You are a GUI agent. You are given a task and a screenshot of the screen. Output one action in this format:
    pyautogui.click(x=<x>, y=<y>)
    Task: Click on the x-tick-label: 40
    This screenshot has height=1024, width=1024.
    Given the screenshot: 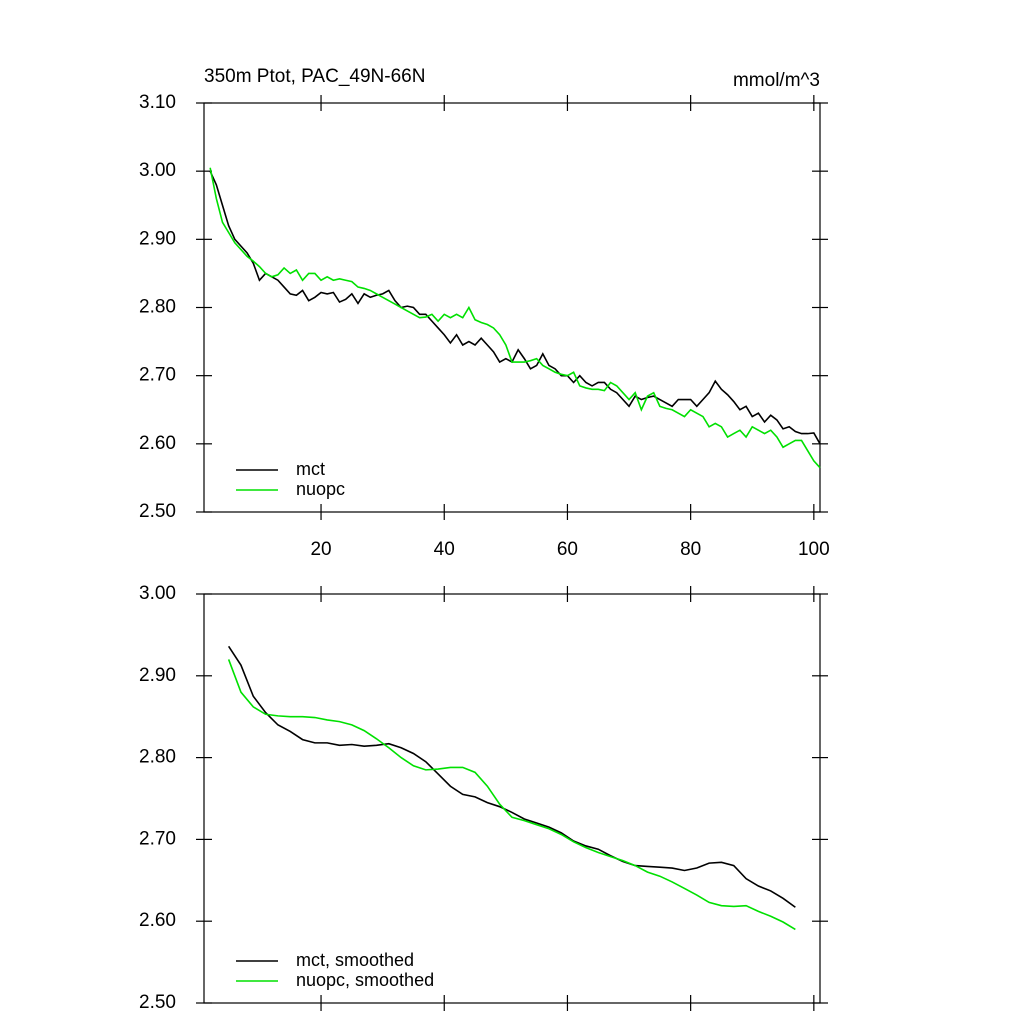 What is the action you would take?
    pyautogui.click(x=444, y=549)
    